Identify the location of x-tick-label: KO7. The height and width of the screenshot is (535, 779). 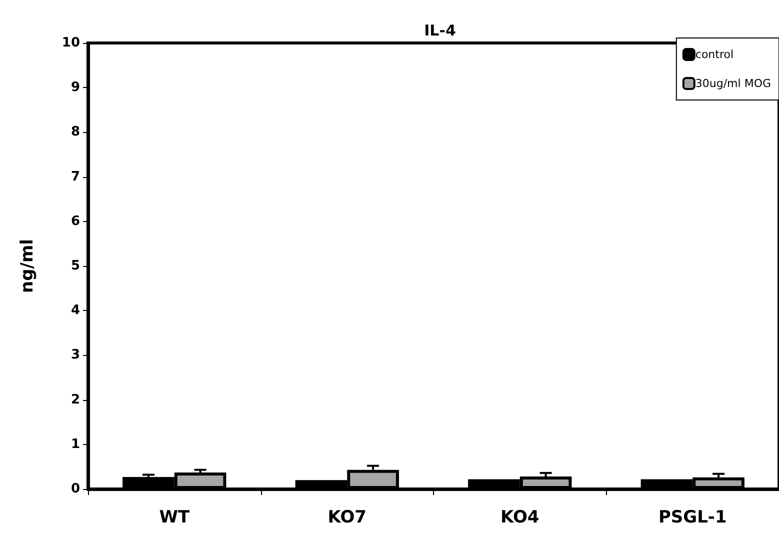
(347, 518).